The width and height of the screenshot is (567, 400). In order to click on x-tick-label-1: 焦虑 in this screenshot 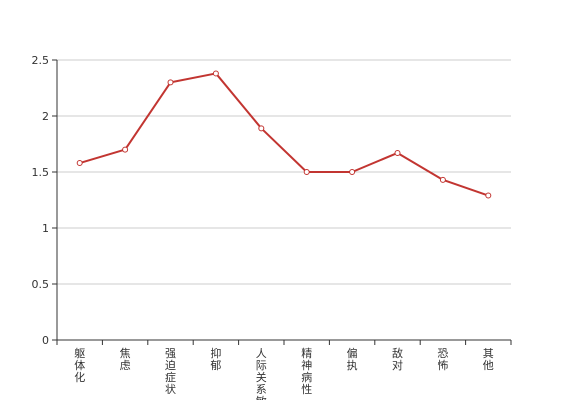, I will do `click(125, 359)`.